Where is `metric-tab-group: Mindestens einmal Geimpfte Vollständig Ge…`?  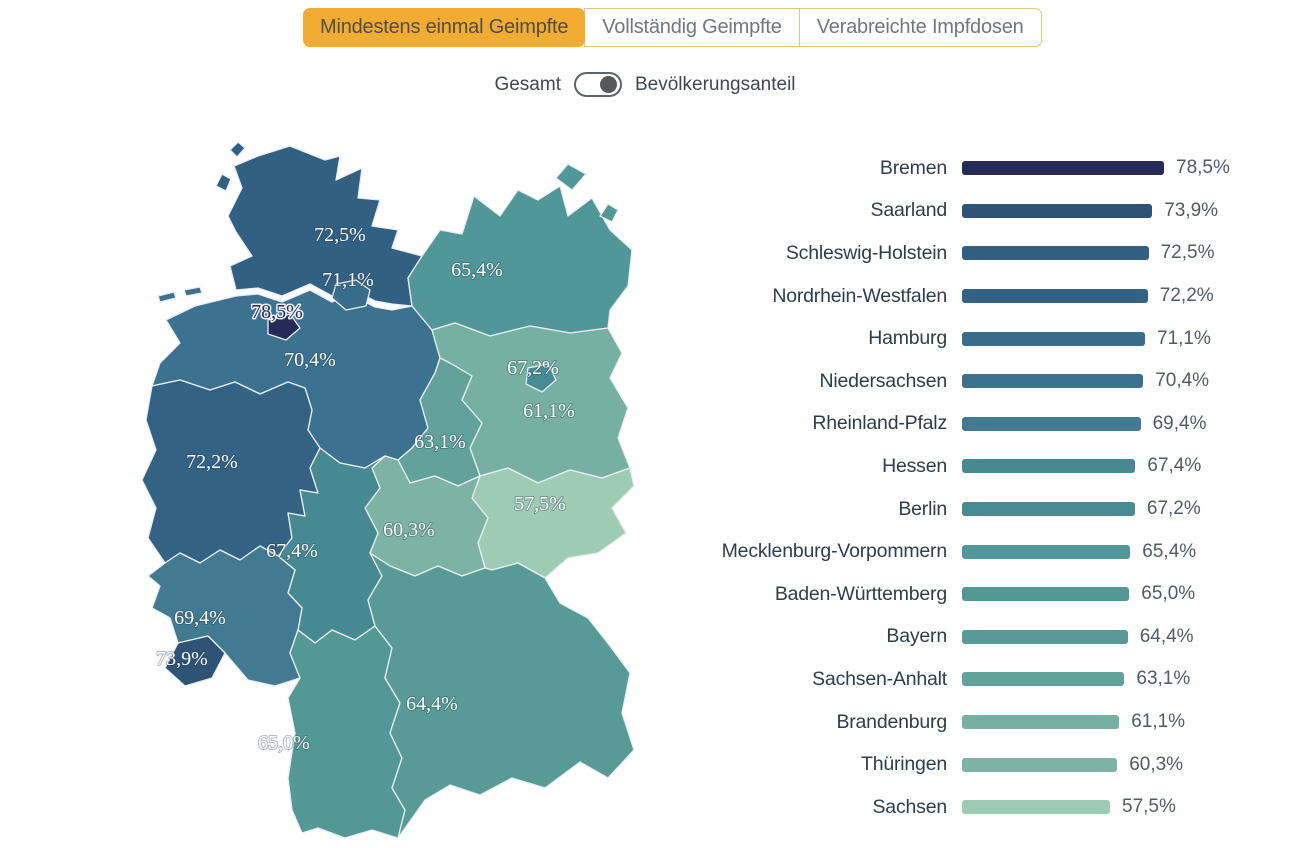 metric-tab-group: Mindestens einmal Geimpfte Vollständig Ge… is located at coordinates (672, 27).